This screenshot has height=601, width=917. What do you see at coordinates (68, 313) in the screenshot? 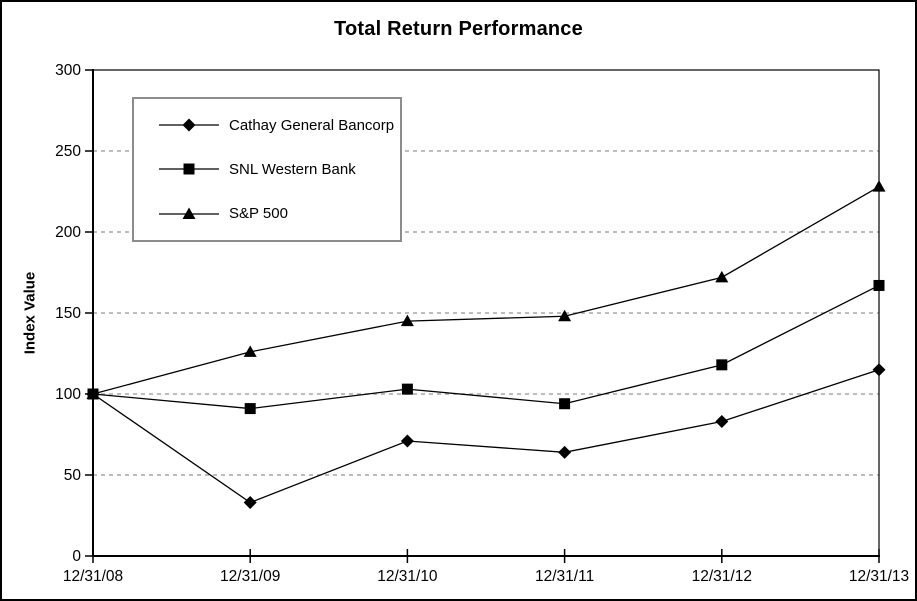
I see `y-tick-label: 150` at bounding box center [68, 313].